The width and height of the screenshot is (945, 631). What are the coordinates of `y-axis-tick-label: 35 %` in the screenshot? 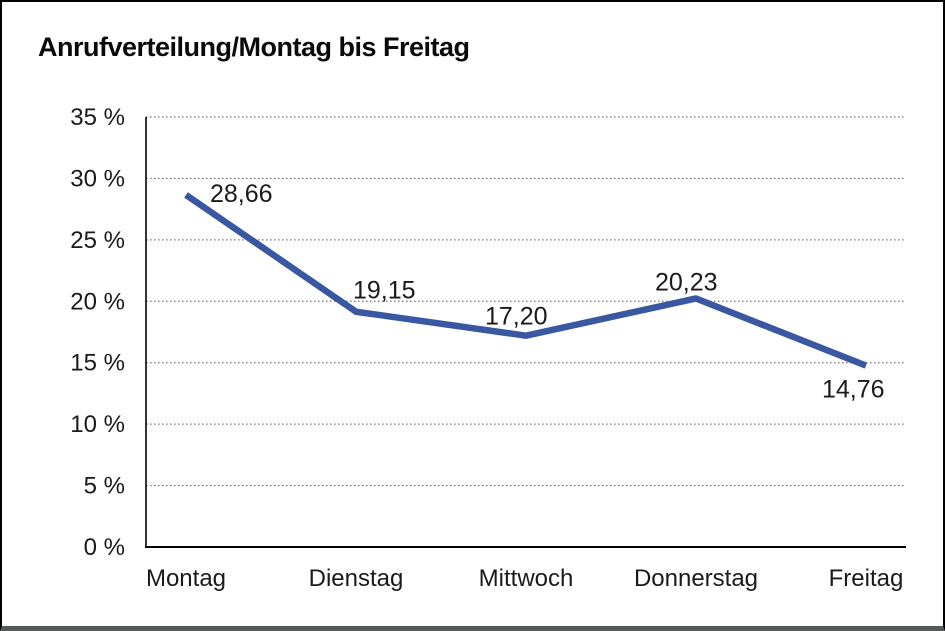 It's located at (97, 117).